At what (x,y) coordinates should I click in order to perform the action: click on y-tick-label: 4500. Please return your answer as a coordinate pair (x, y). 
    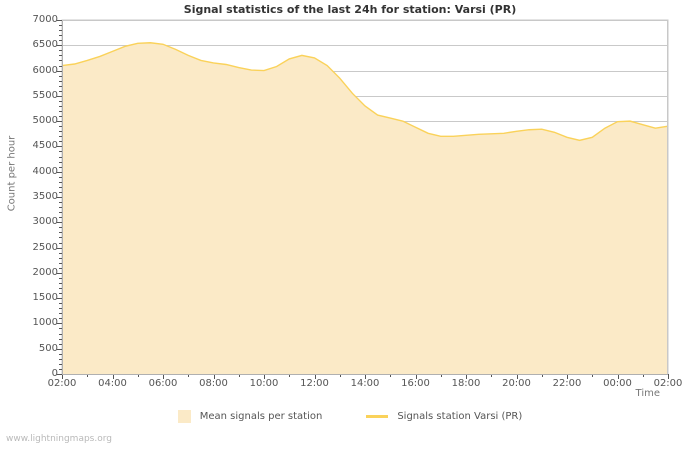
    Looking at the image, I should click on (45, 146).